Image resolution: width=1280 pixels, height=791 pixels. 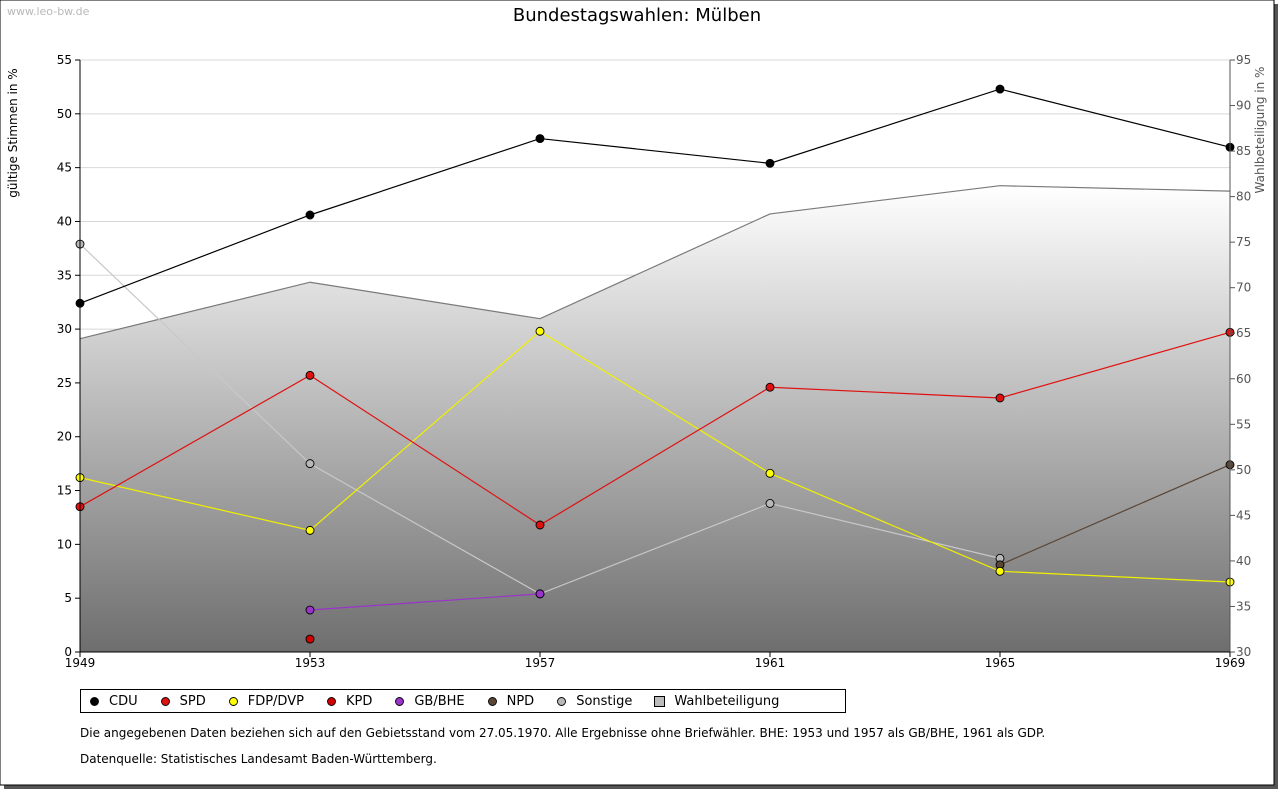 I want to click on x-tick-label-1953: 1953, so click(x=310, y=663).